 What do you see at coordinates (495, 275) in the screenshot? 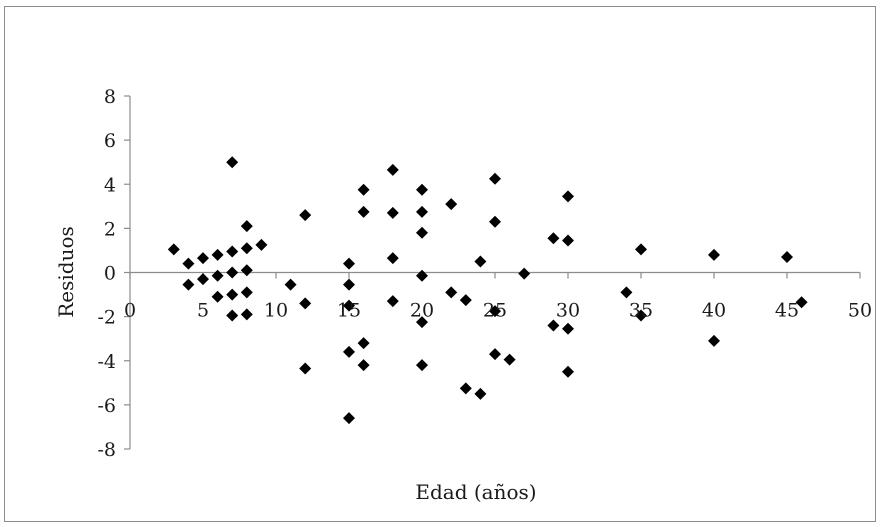
I see `x-axis` at bounding box center [495, 275].